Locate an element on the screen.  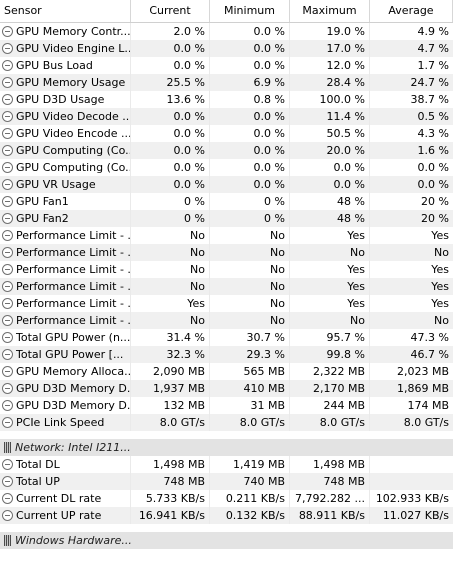
sensor-row: GPU Bus Load 0.0 % 0.0 % 12.0 % 1.7 % is located at coordinates (226, 65).